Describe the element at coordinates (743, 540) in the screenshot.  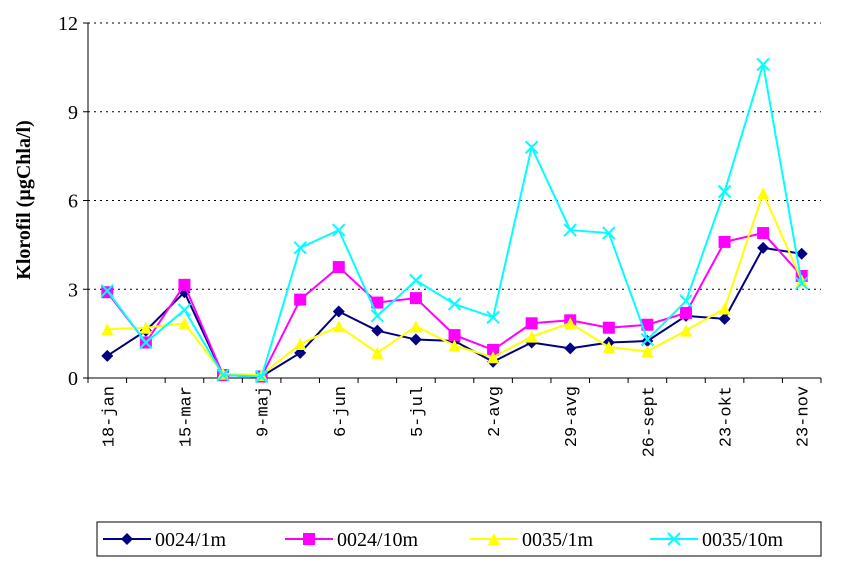
I see `legend-label: 0035/10m` at that location.